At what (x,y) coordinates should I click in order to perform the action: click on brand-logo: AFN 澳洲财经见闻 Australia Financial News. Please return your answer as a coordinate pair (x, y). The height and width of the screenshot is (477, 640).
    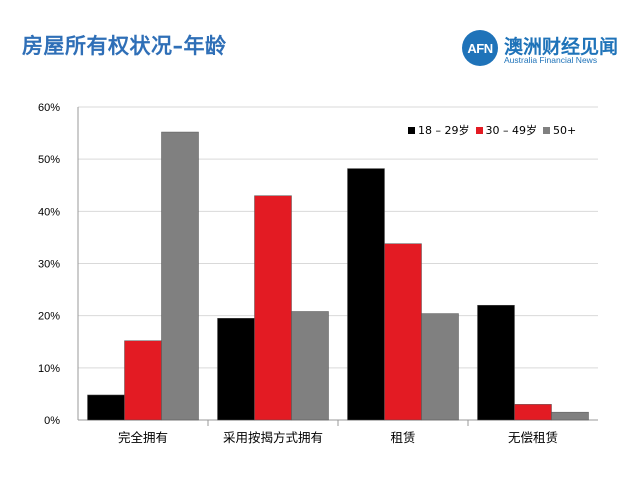
    Looking at the image, I should click on (547, 50).